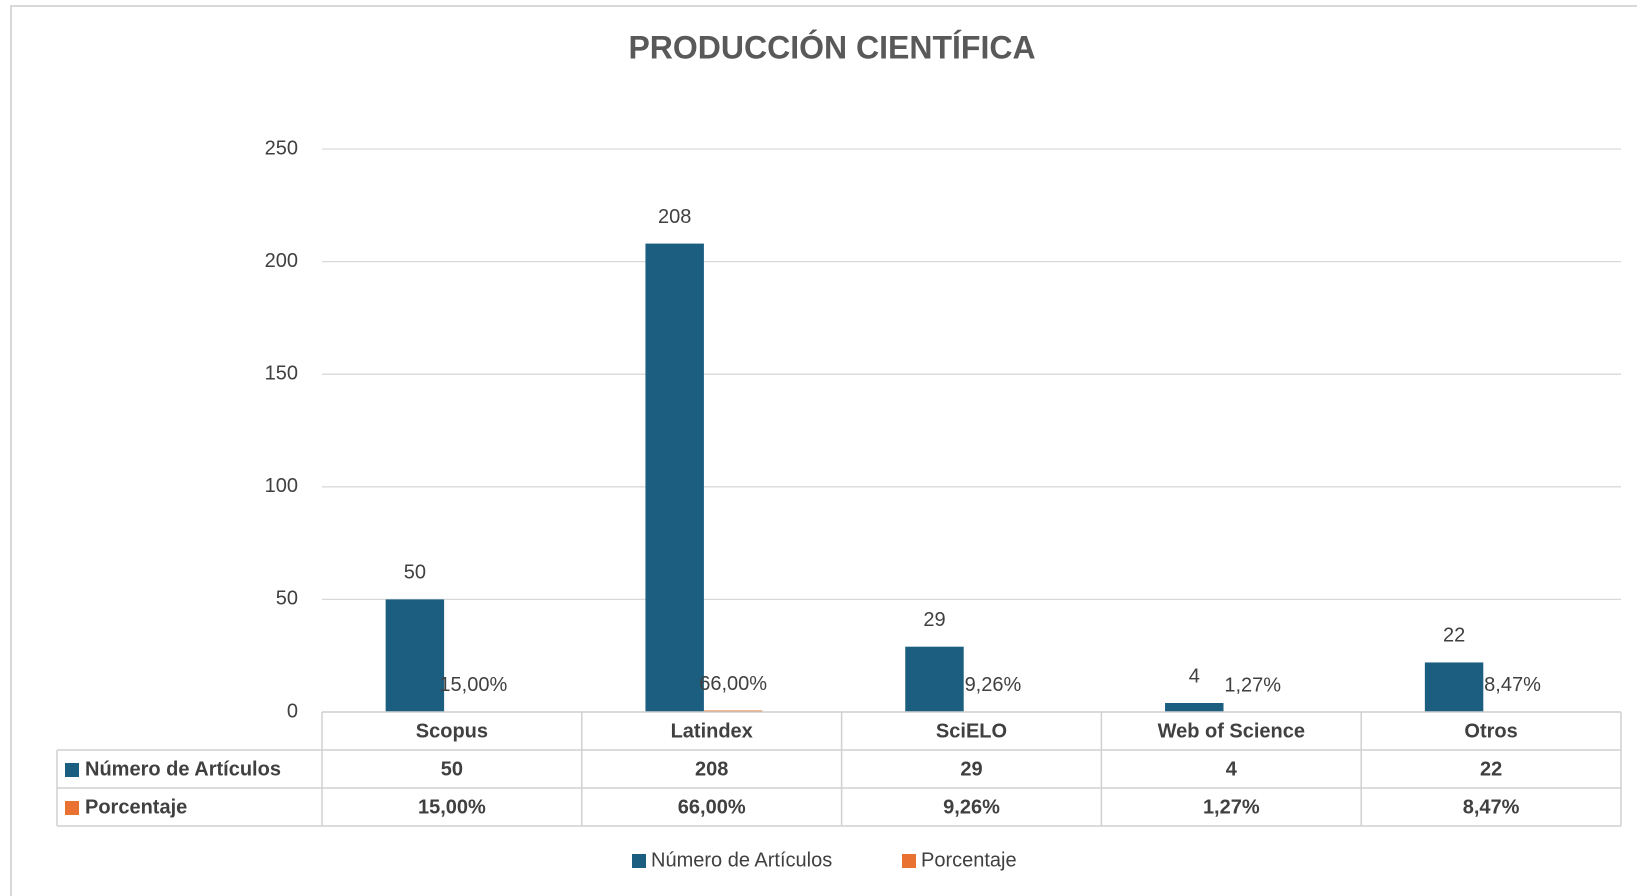 Image resolution: width=1637 pixels, height=896 pixels. Describe the element at coordinates (733, 684) in the screenshot. I see `data-label: 66,00%` at that location.